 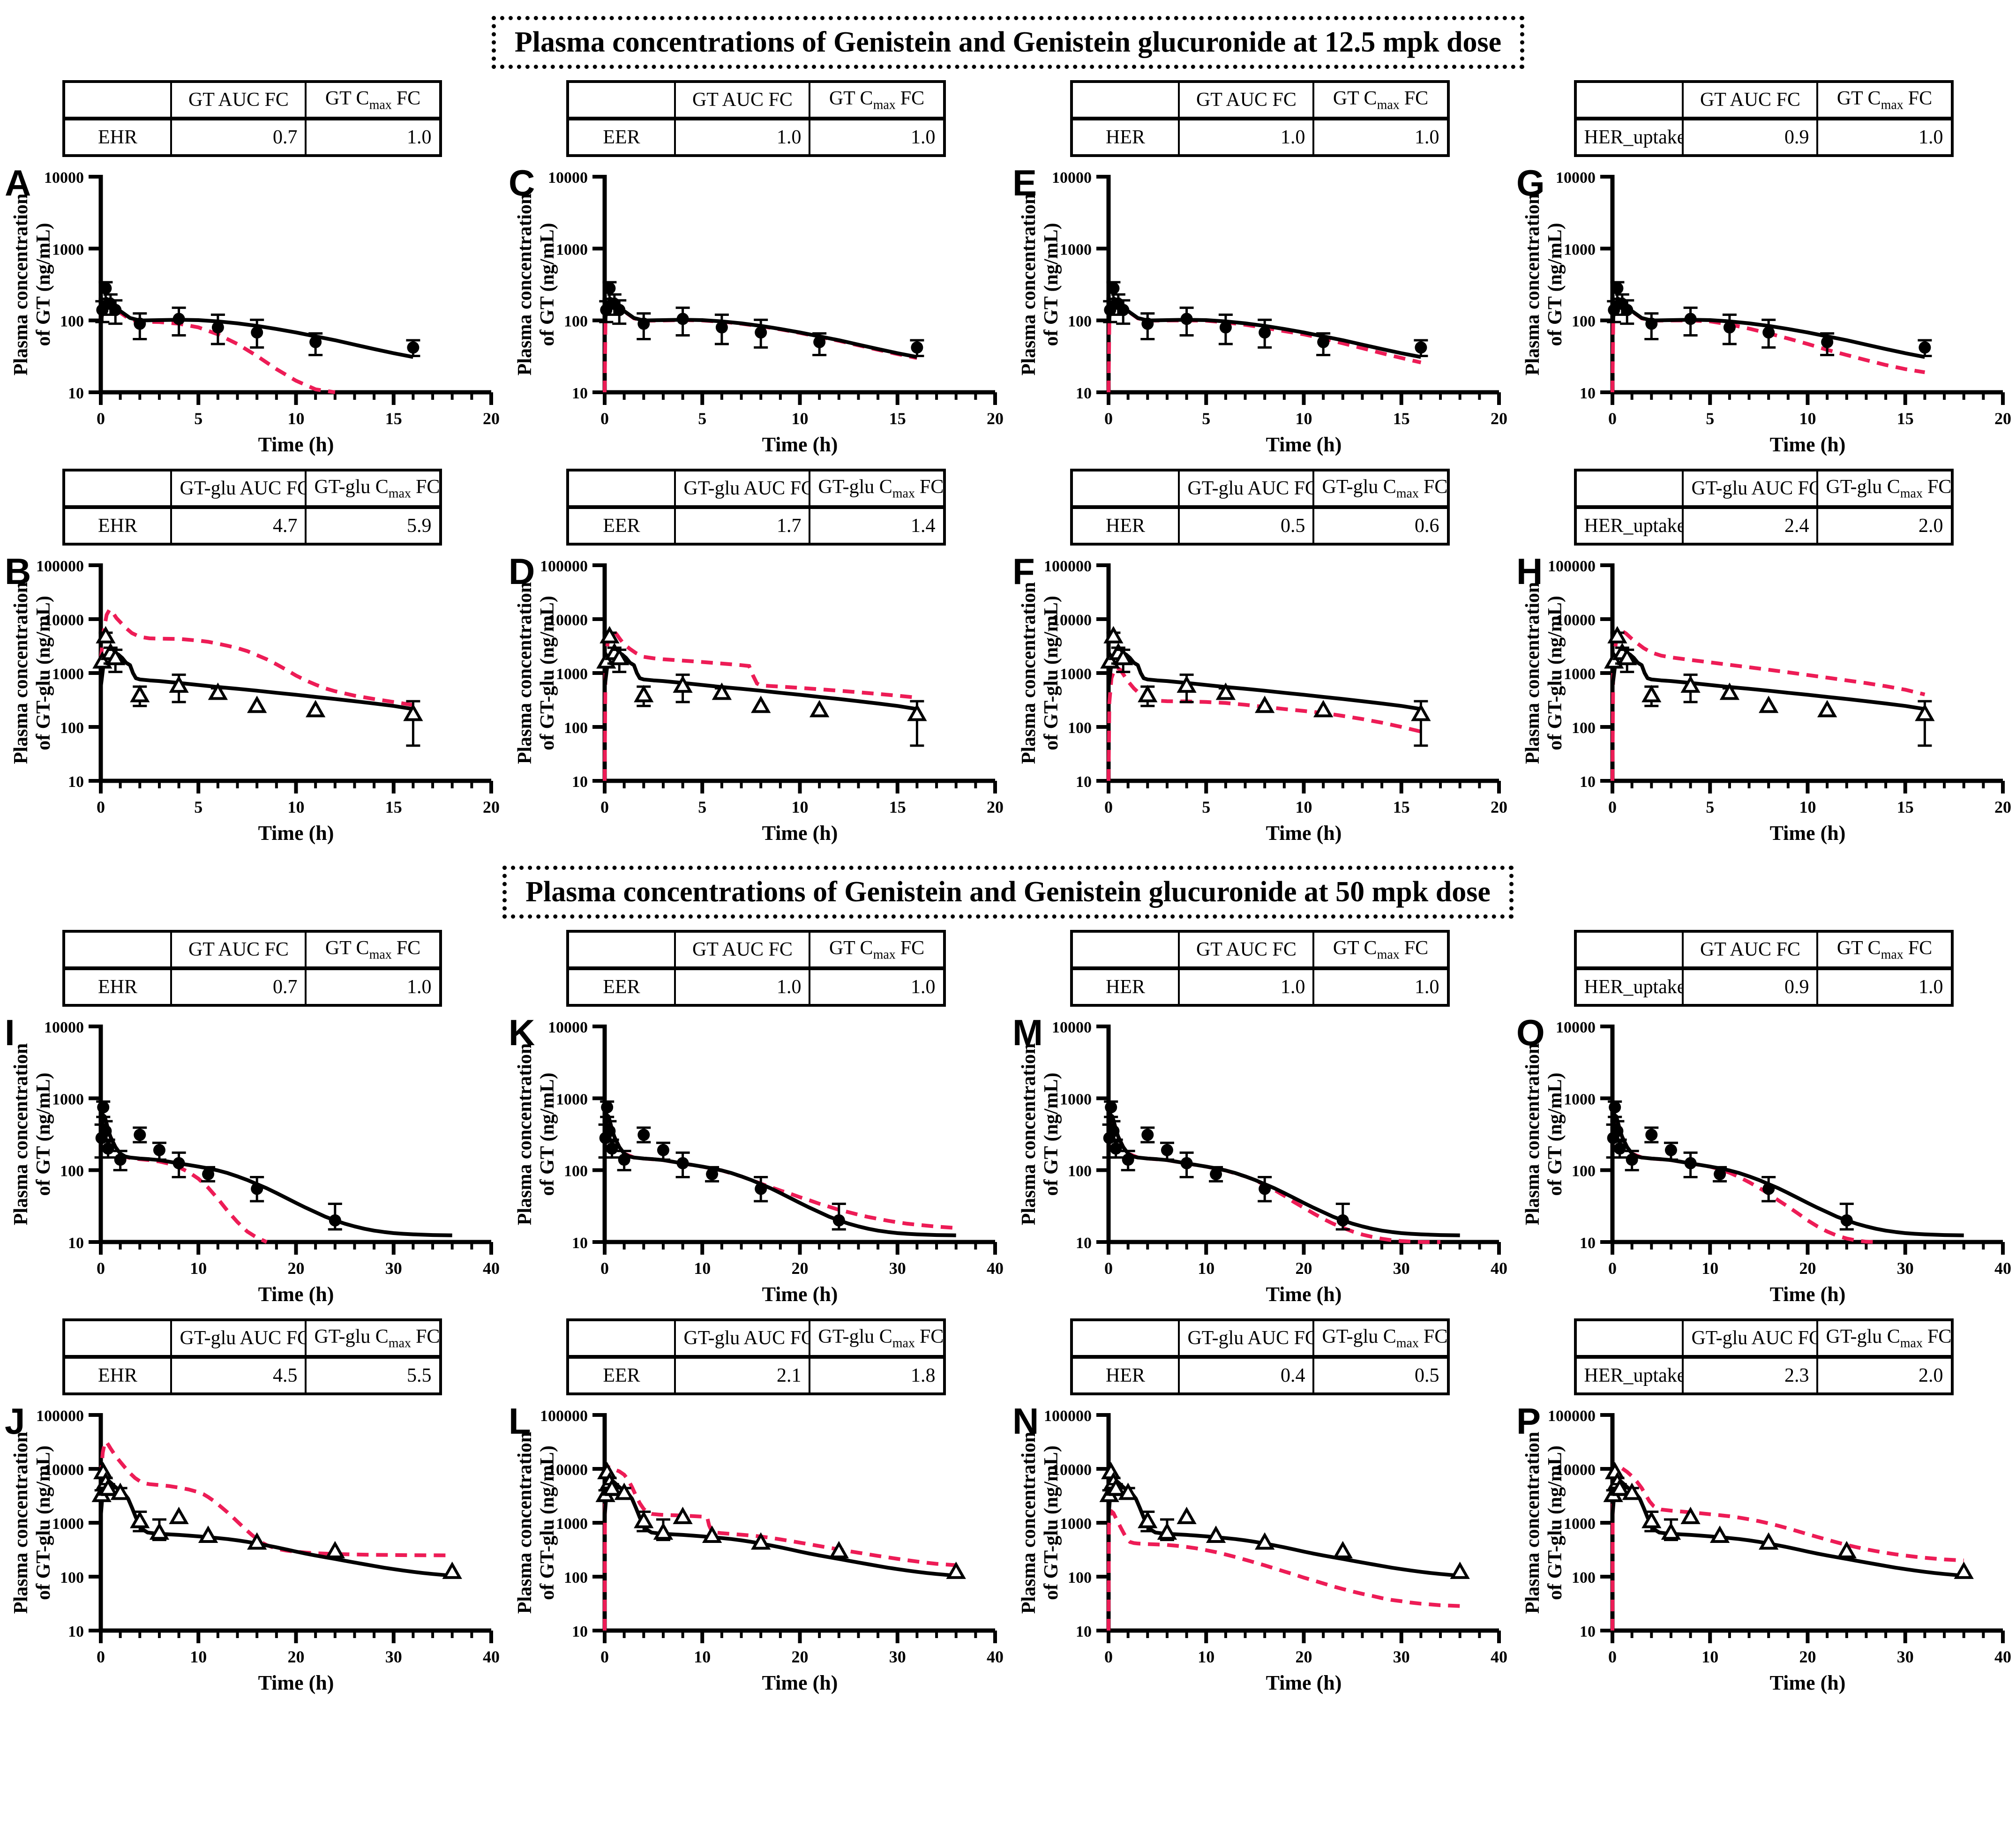 What do you see at coordinates (1380, 1375) in the screenshot?
I see `cmax-fc-value: 0.5` at bounding box center [1380, 1375].